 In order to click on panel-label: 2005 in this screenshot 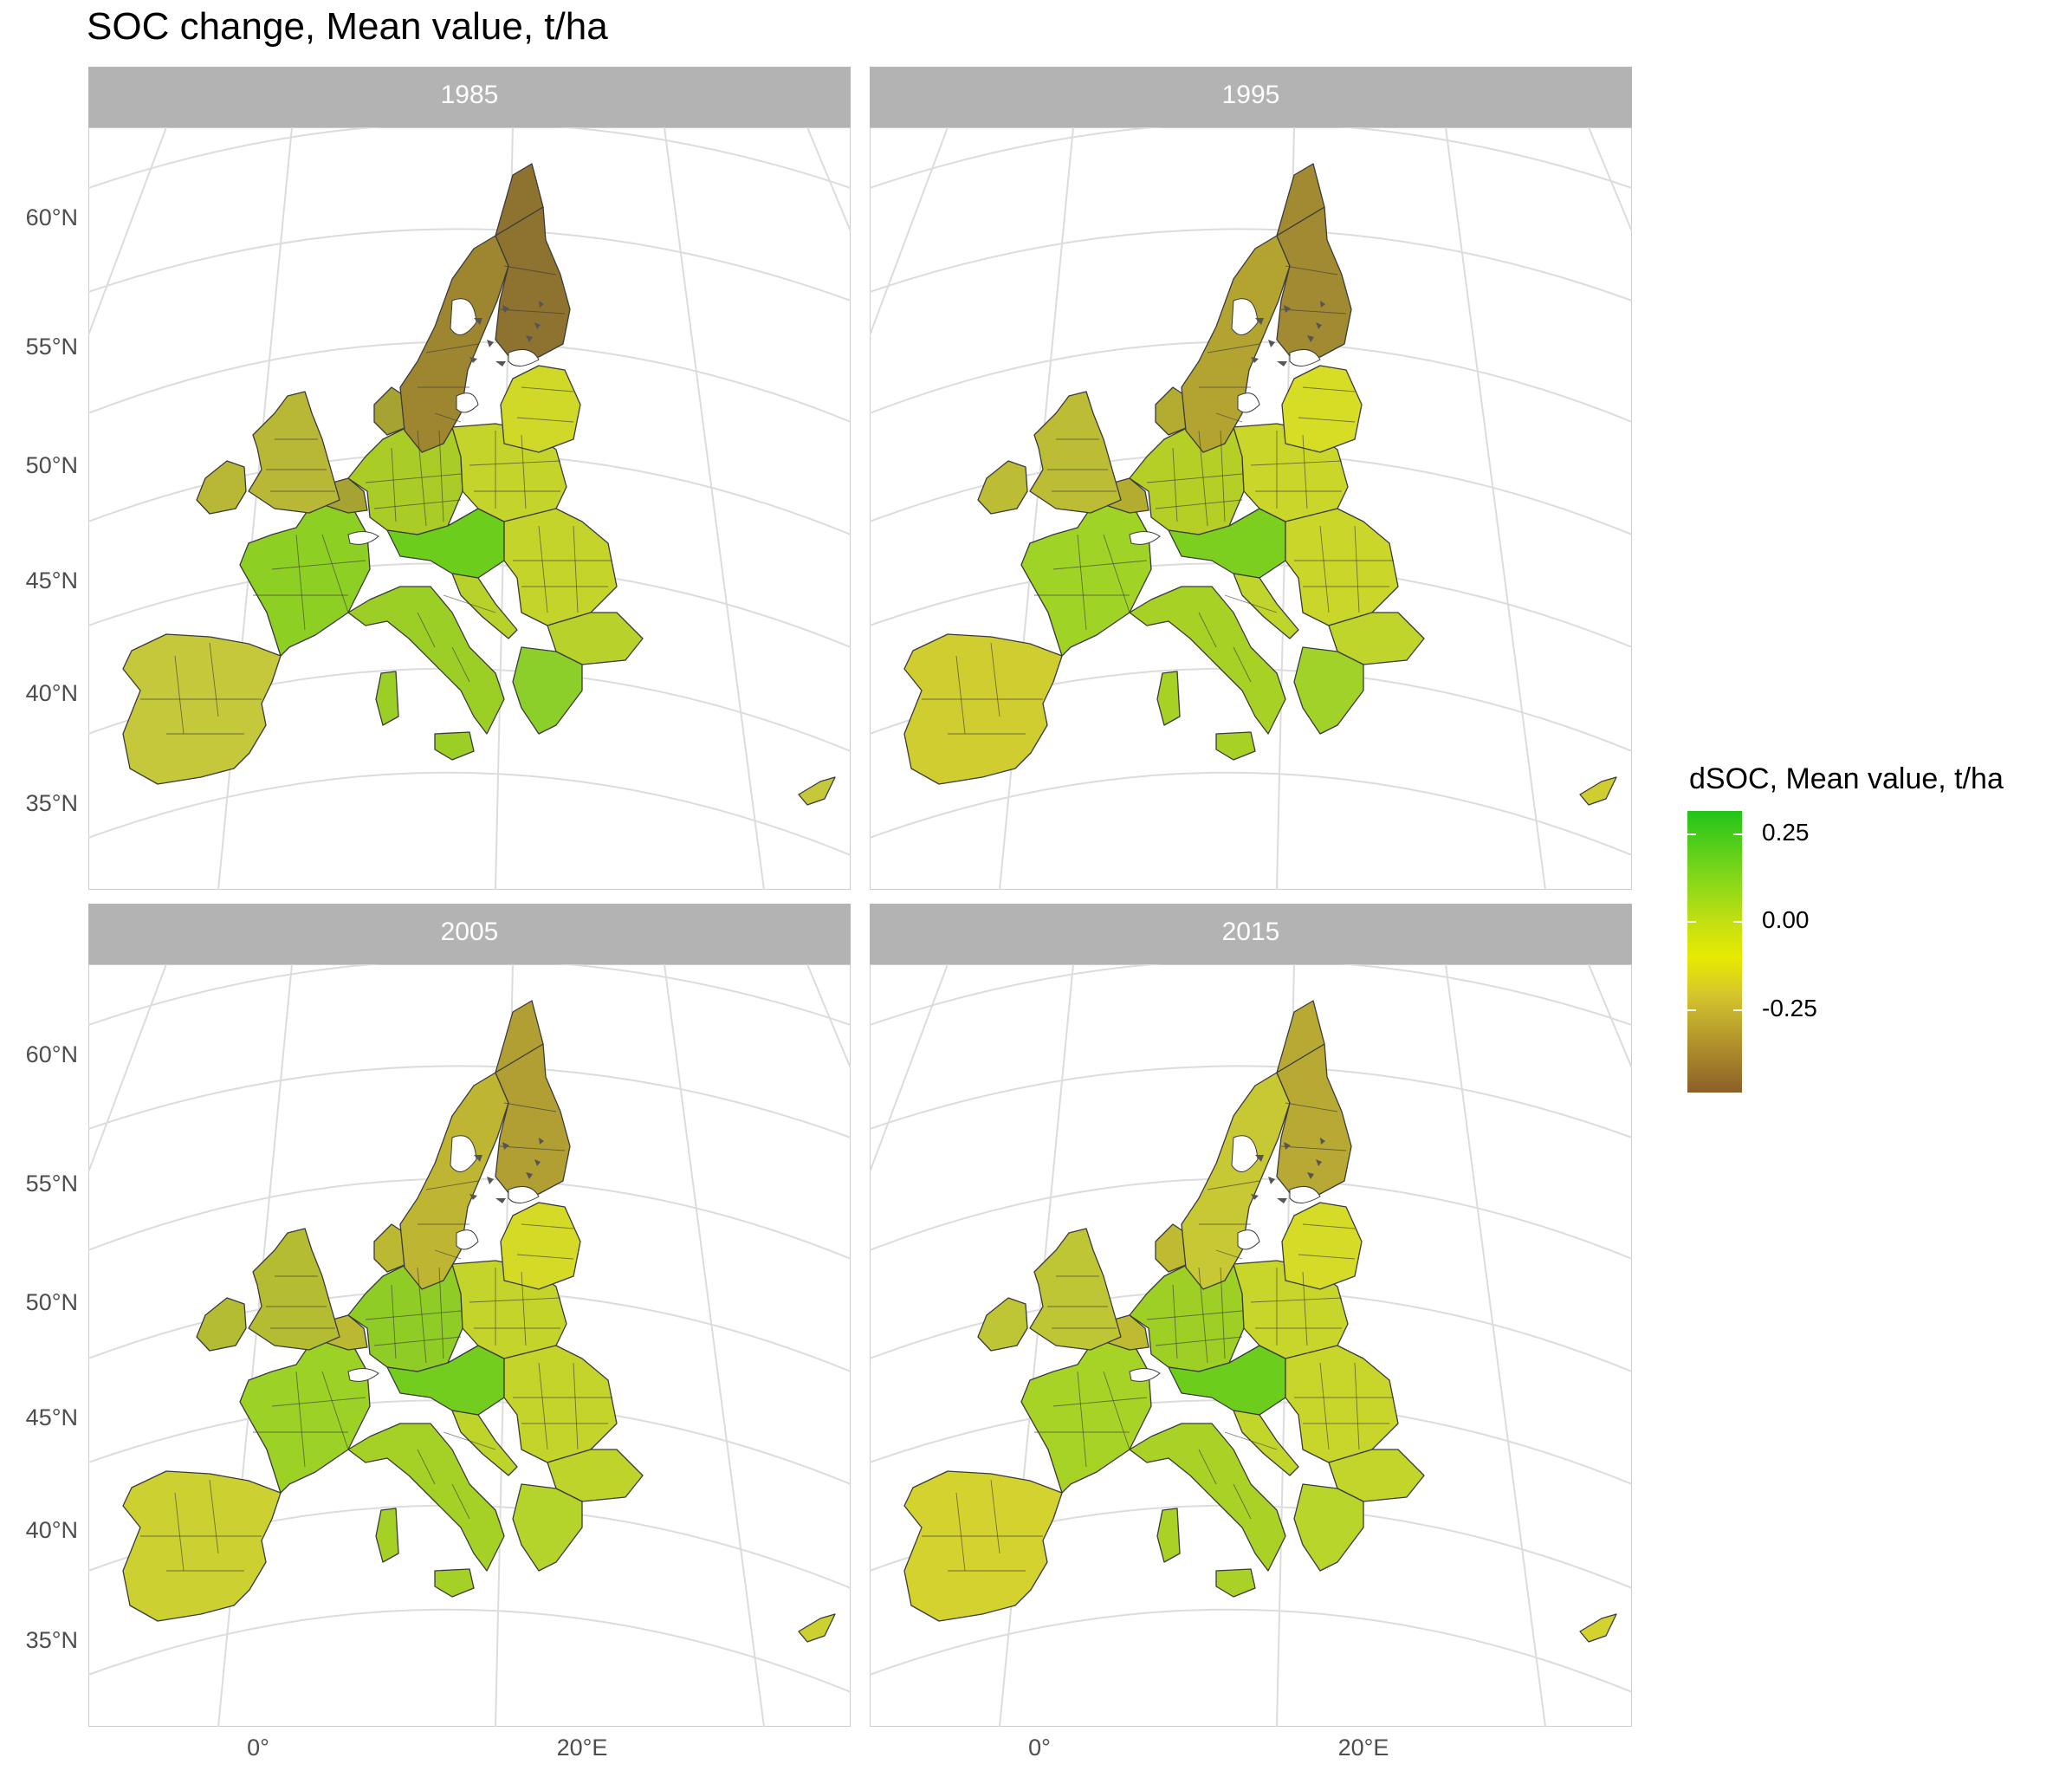, I will do `click(469, 932)`.